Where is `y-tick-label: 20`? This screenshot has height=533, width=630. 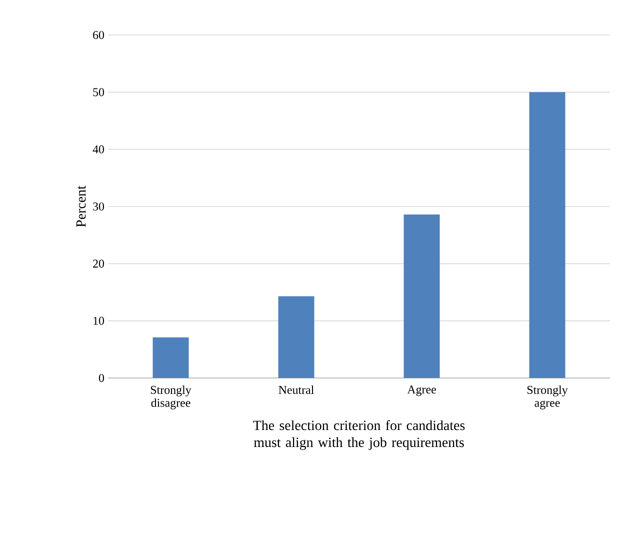 y-tick-label: 20 is located at coordinates (98, 264).